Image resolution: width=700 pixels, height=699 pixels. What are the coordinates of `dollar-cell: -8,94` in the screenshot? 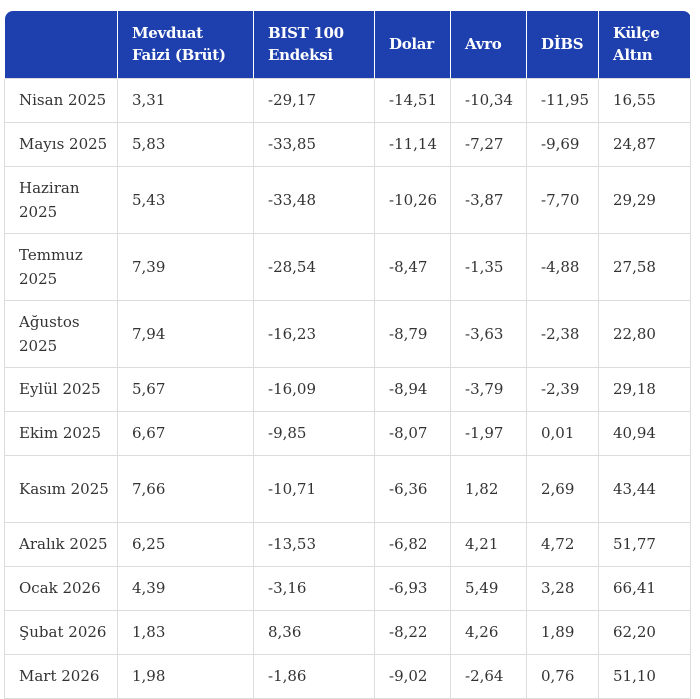 It's located at (412, 389).